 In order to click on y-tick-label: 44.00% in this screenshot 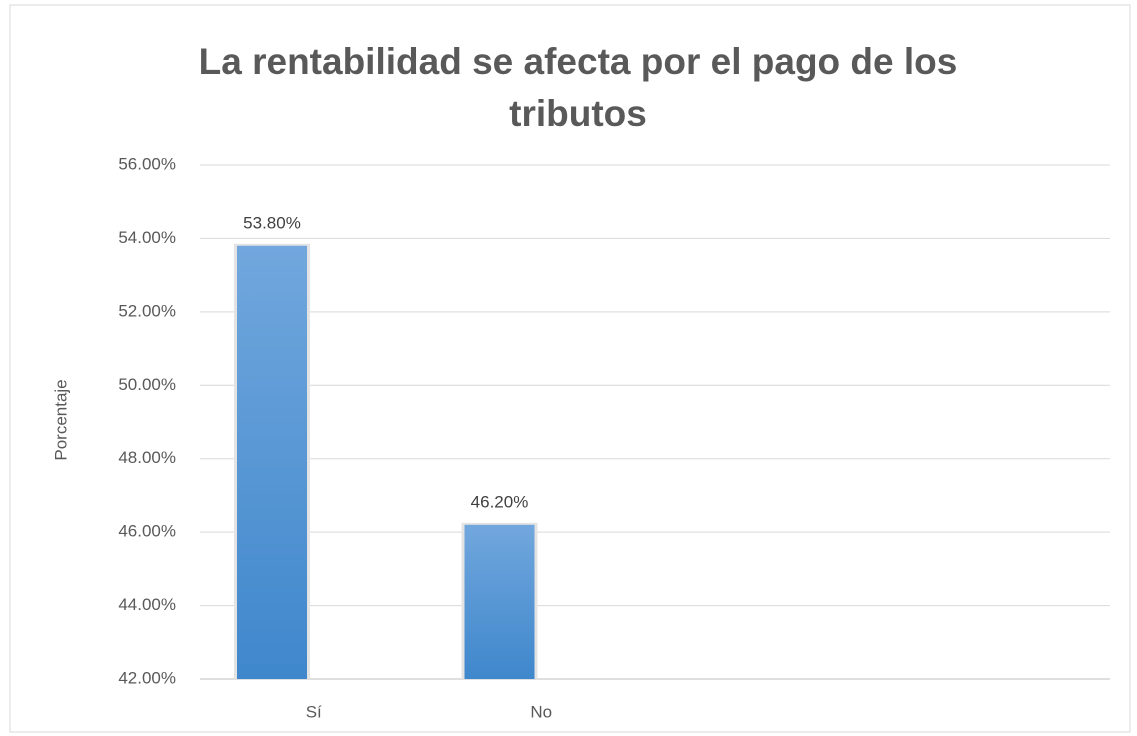, I will do `click(147, 604)`.